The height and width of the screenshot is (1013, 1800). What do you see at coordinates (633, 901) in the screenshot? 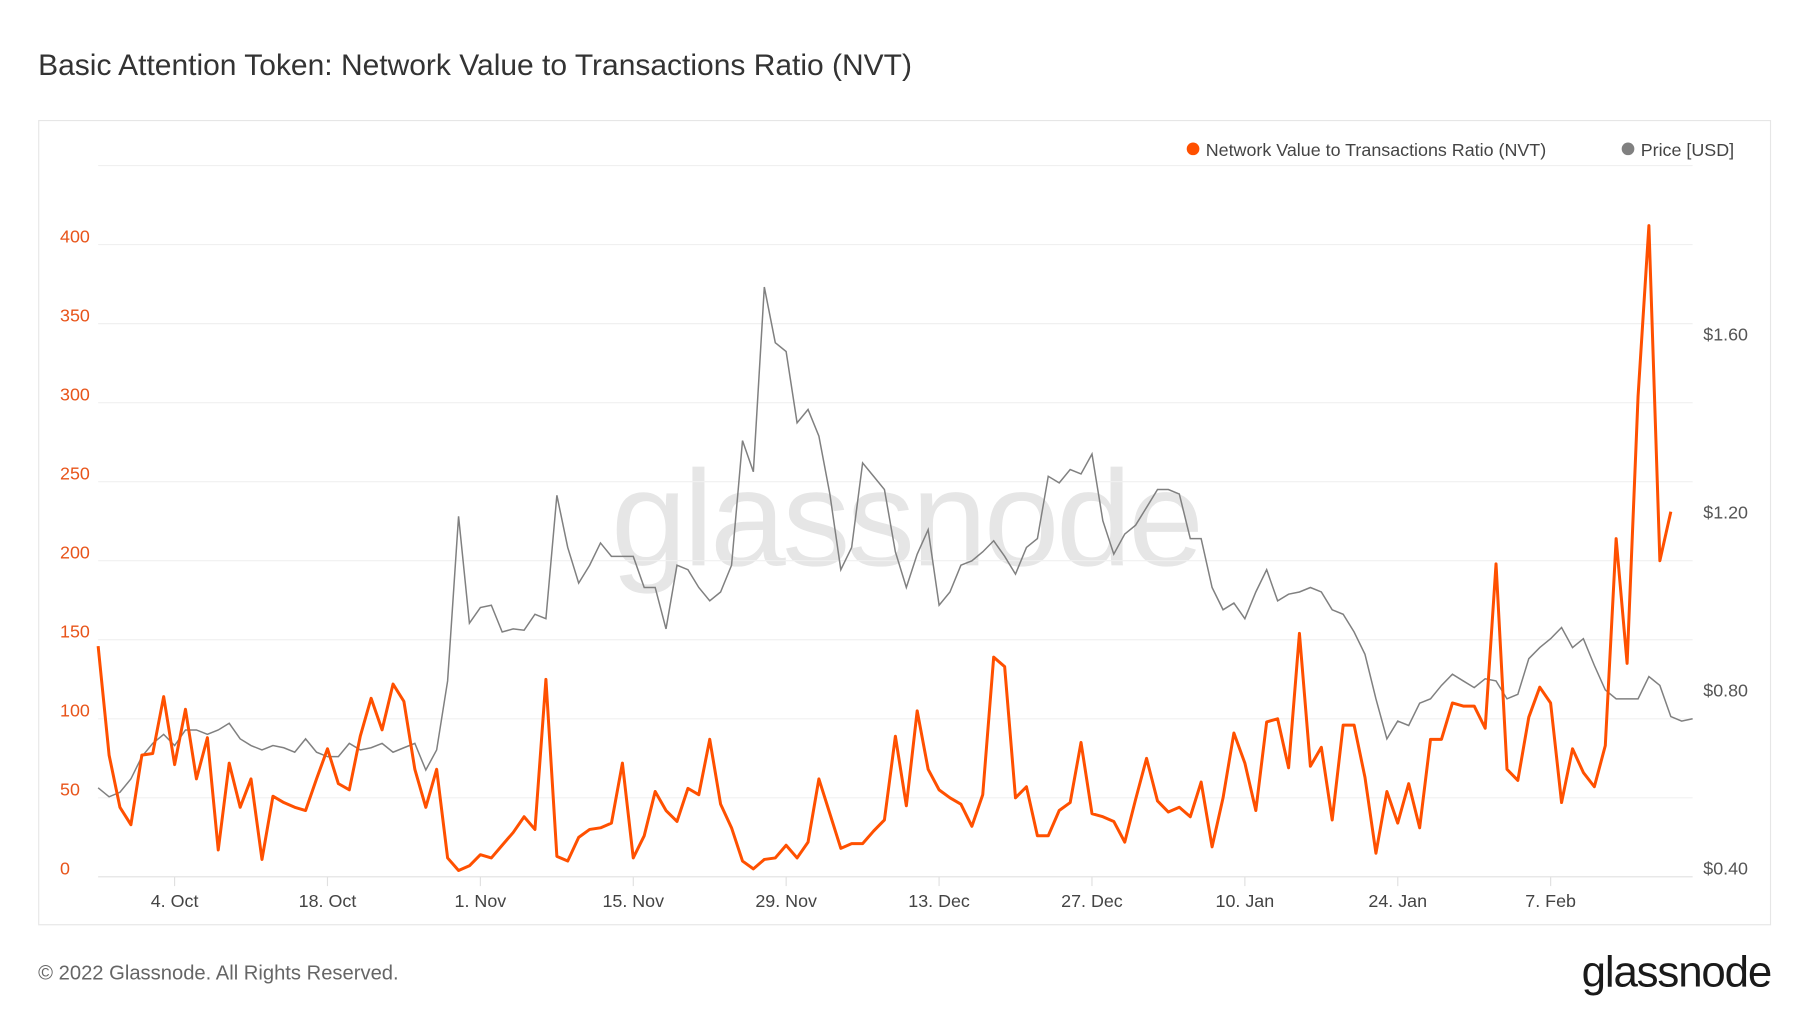
I see `x-tick-label: 15. Nov` at bounding box center [633, 901].